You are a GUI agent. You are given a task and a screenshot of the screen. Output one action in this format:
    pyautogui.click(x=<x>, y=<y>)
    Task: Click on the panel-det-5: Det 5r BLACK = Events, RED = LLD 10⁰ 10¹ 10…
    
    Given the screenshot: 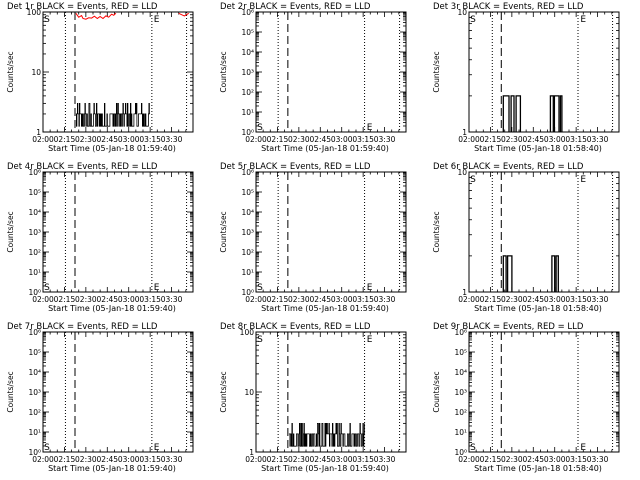 What is the action you would take?
    pyautogui.click(x=313, y=237)
    